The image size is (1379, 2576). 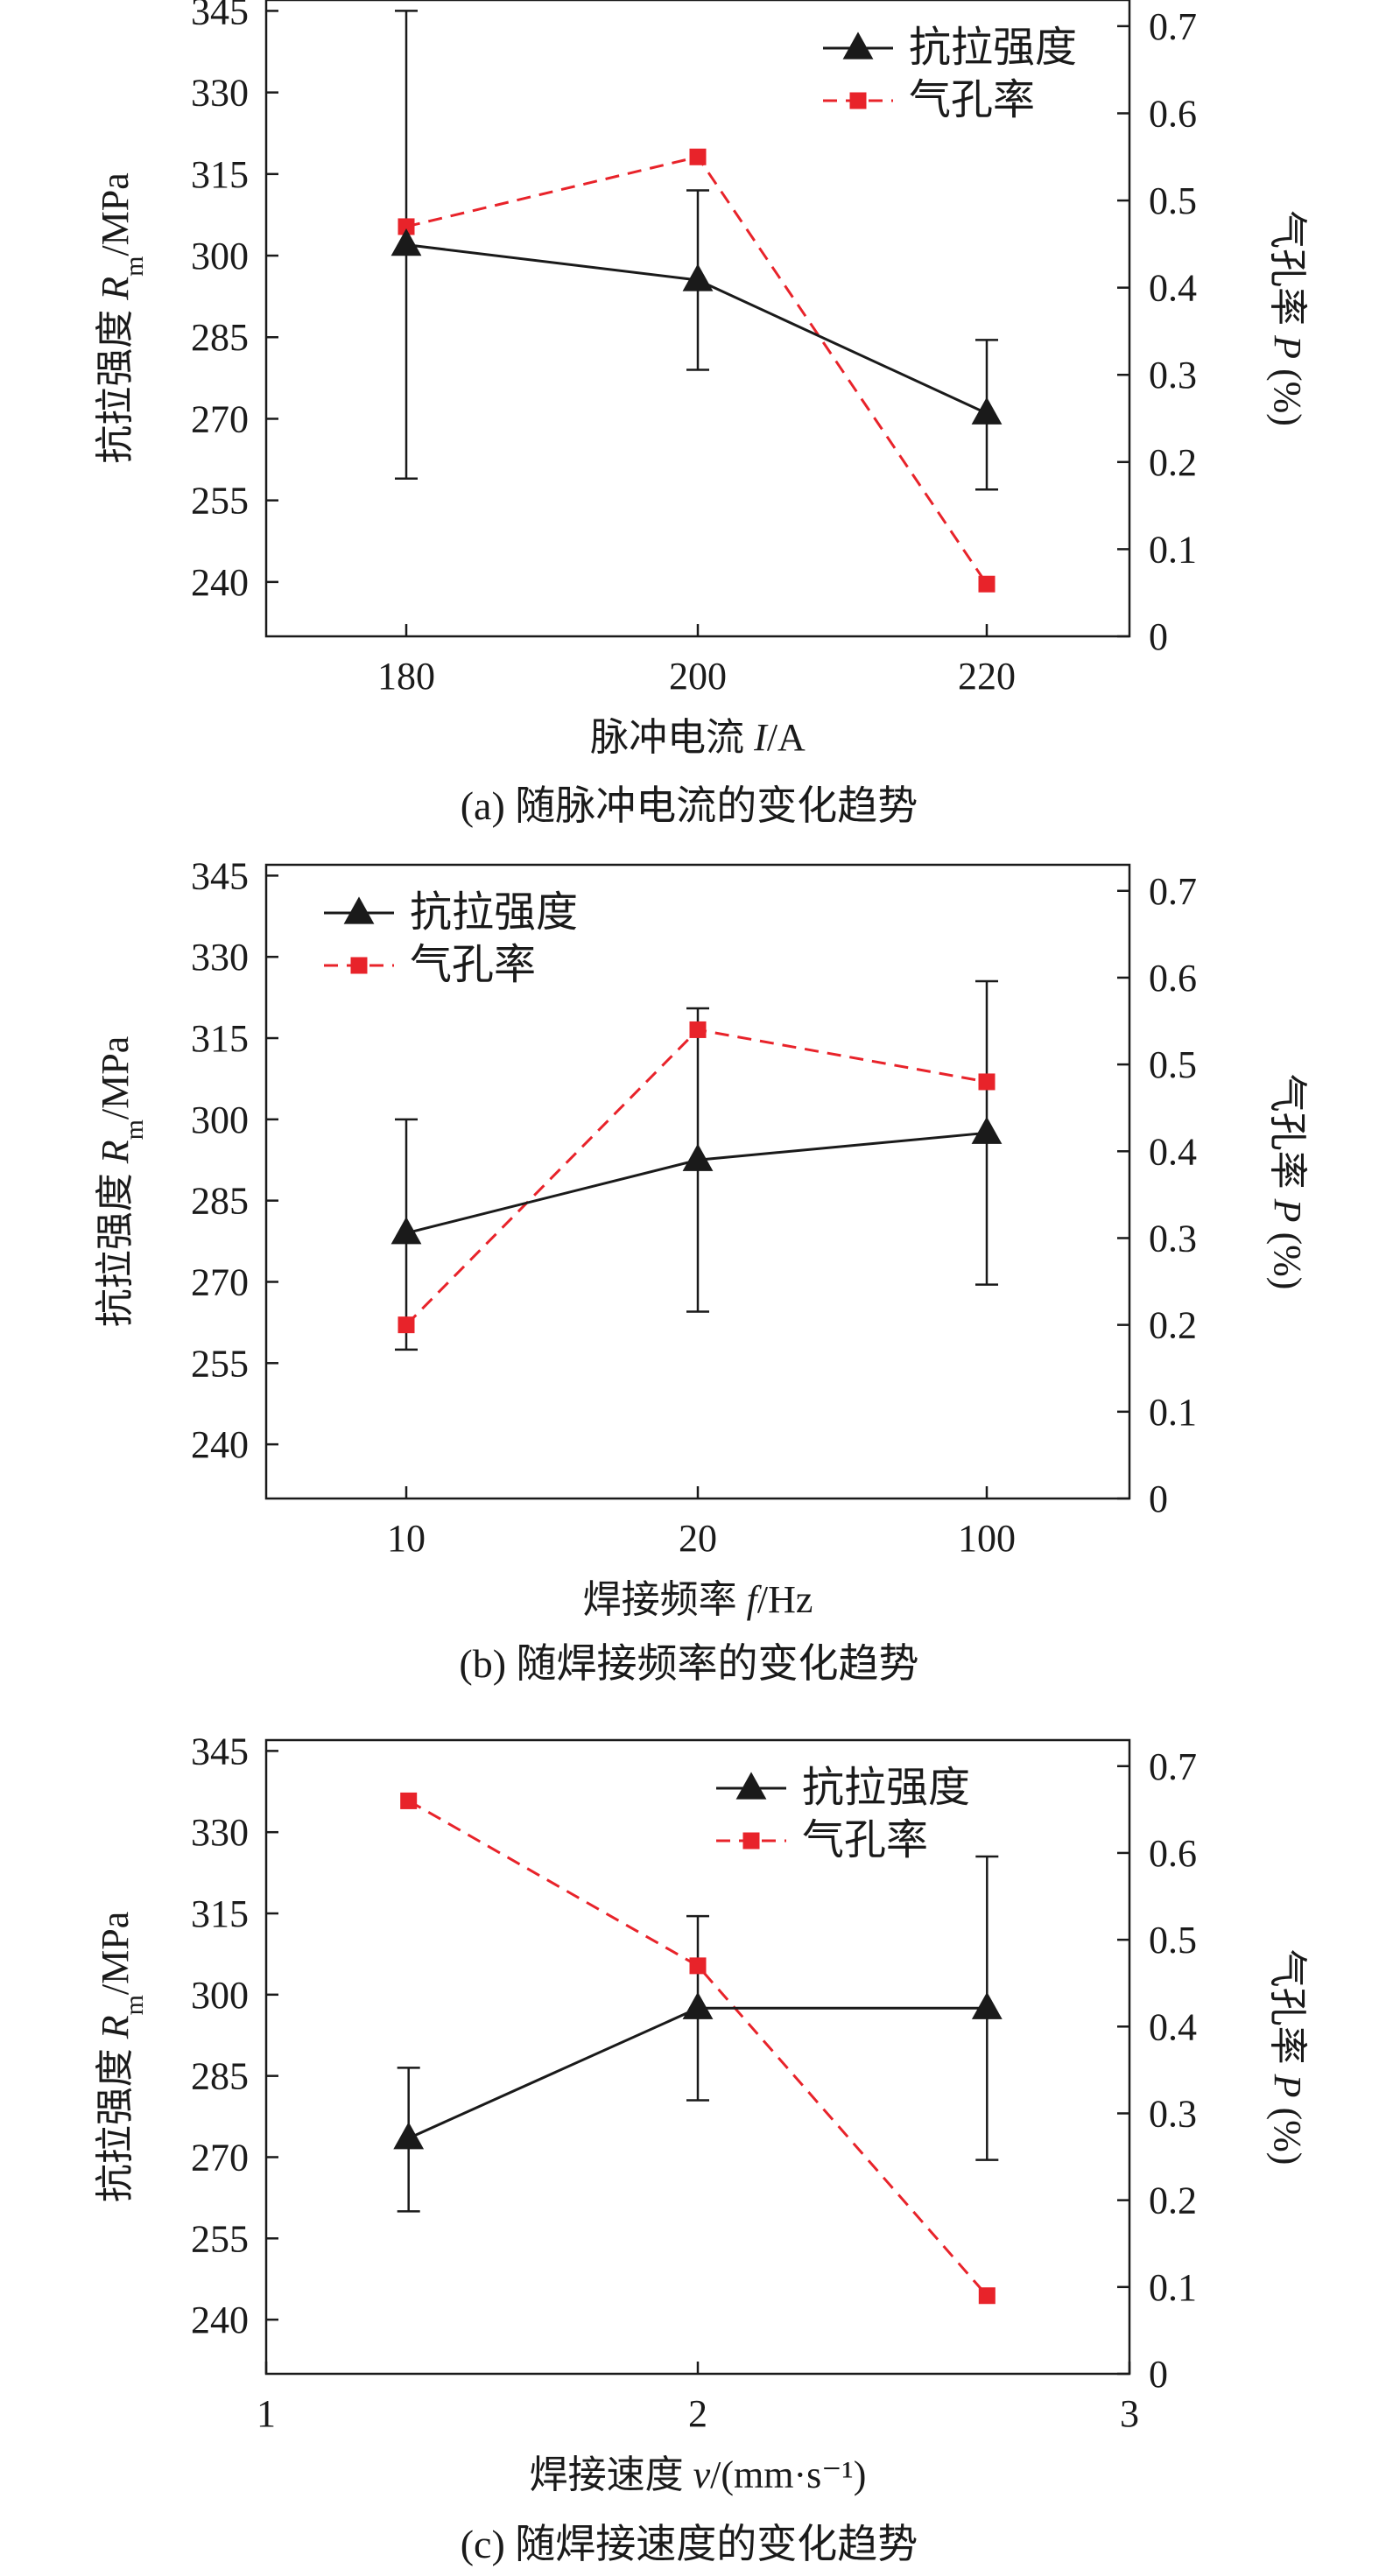 I want to click on x-tick-label: 3, so click(x=1129, y=2414).